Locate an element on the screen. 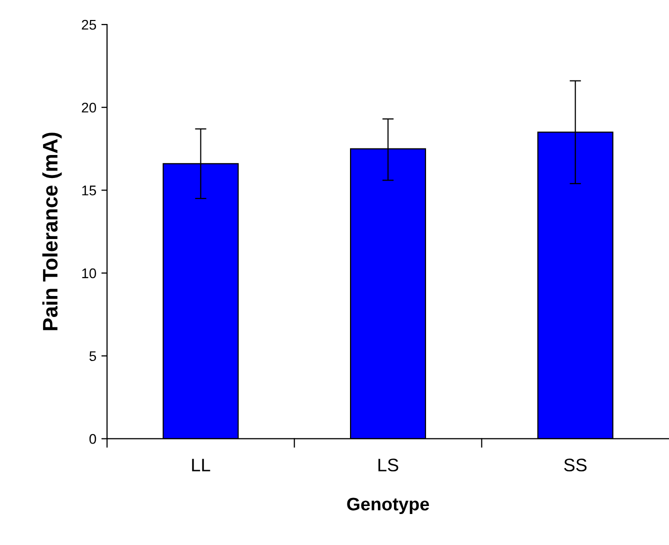 This screenshot has width=669, height=545. y-tick-label: 25 is located at coordinates (89, 25).